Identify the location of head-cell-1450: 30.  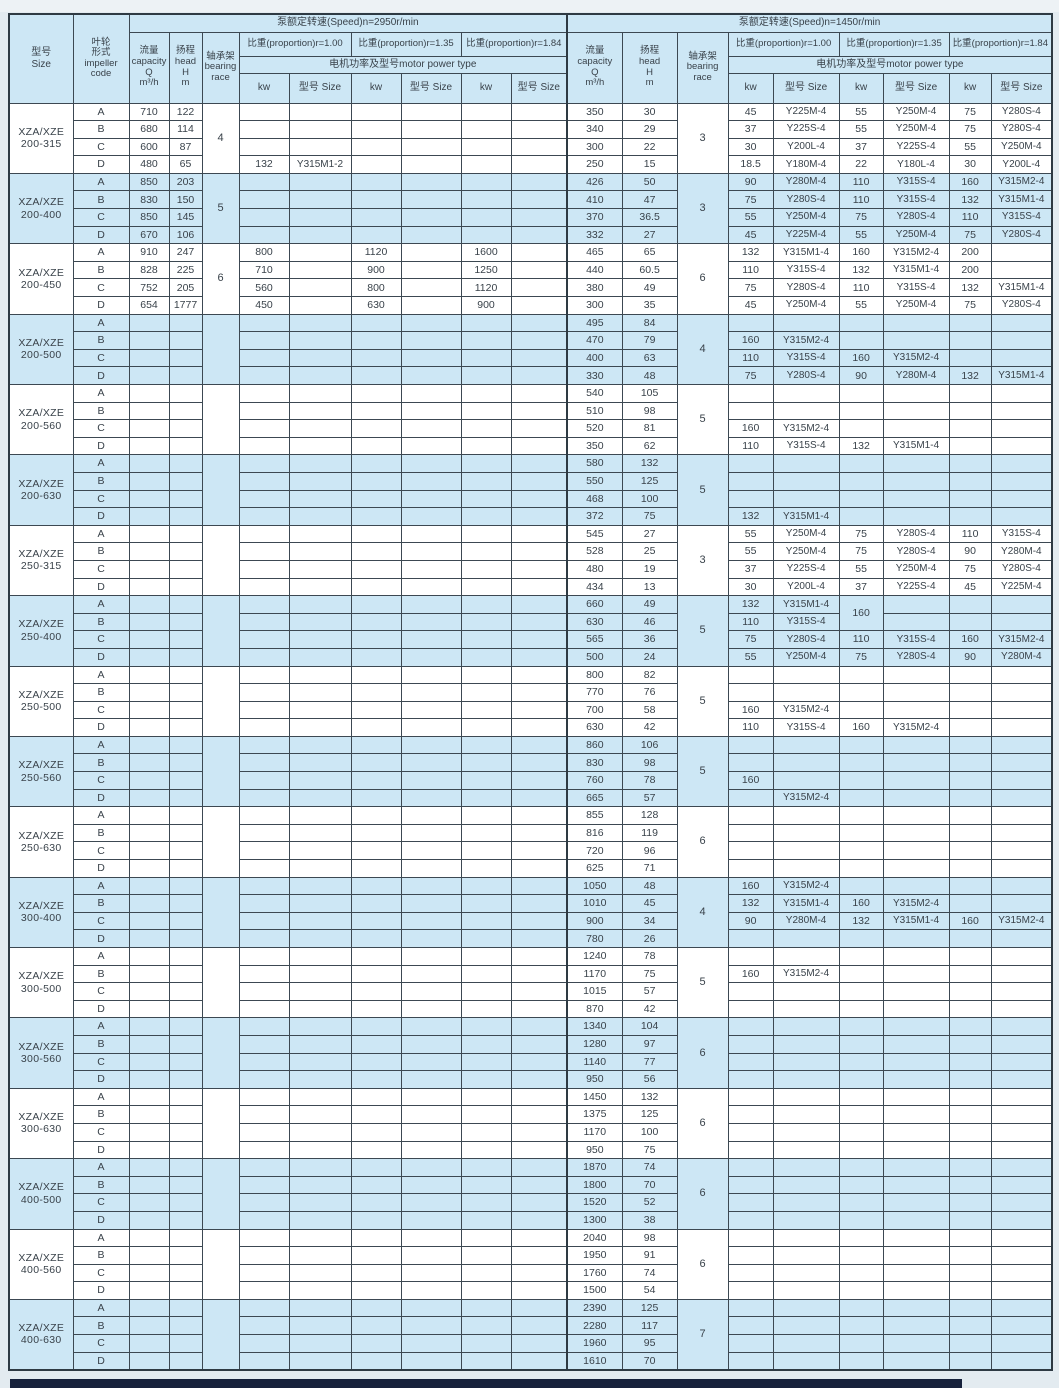
(649, 112).